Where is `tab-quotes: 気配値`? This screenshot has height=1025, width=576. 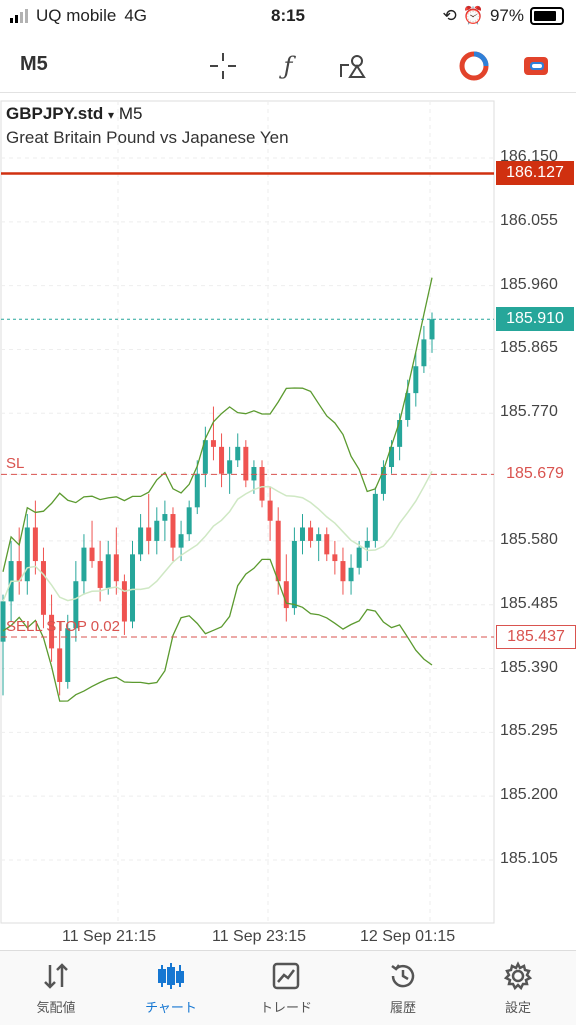 tab-quotes: 気配値 is located at coordinates (56, 988).